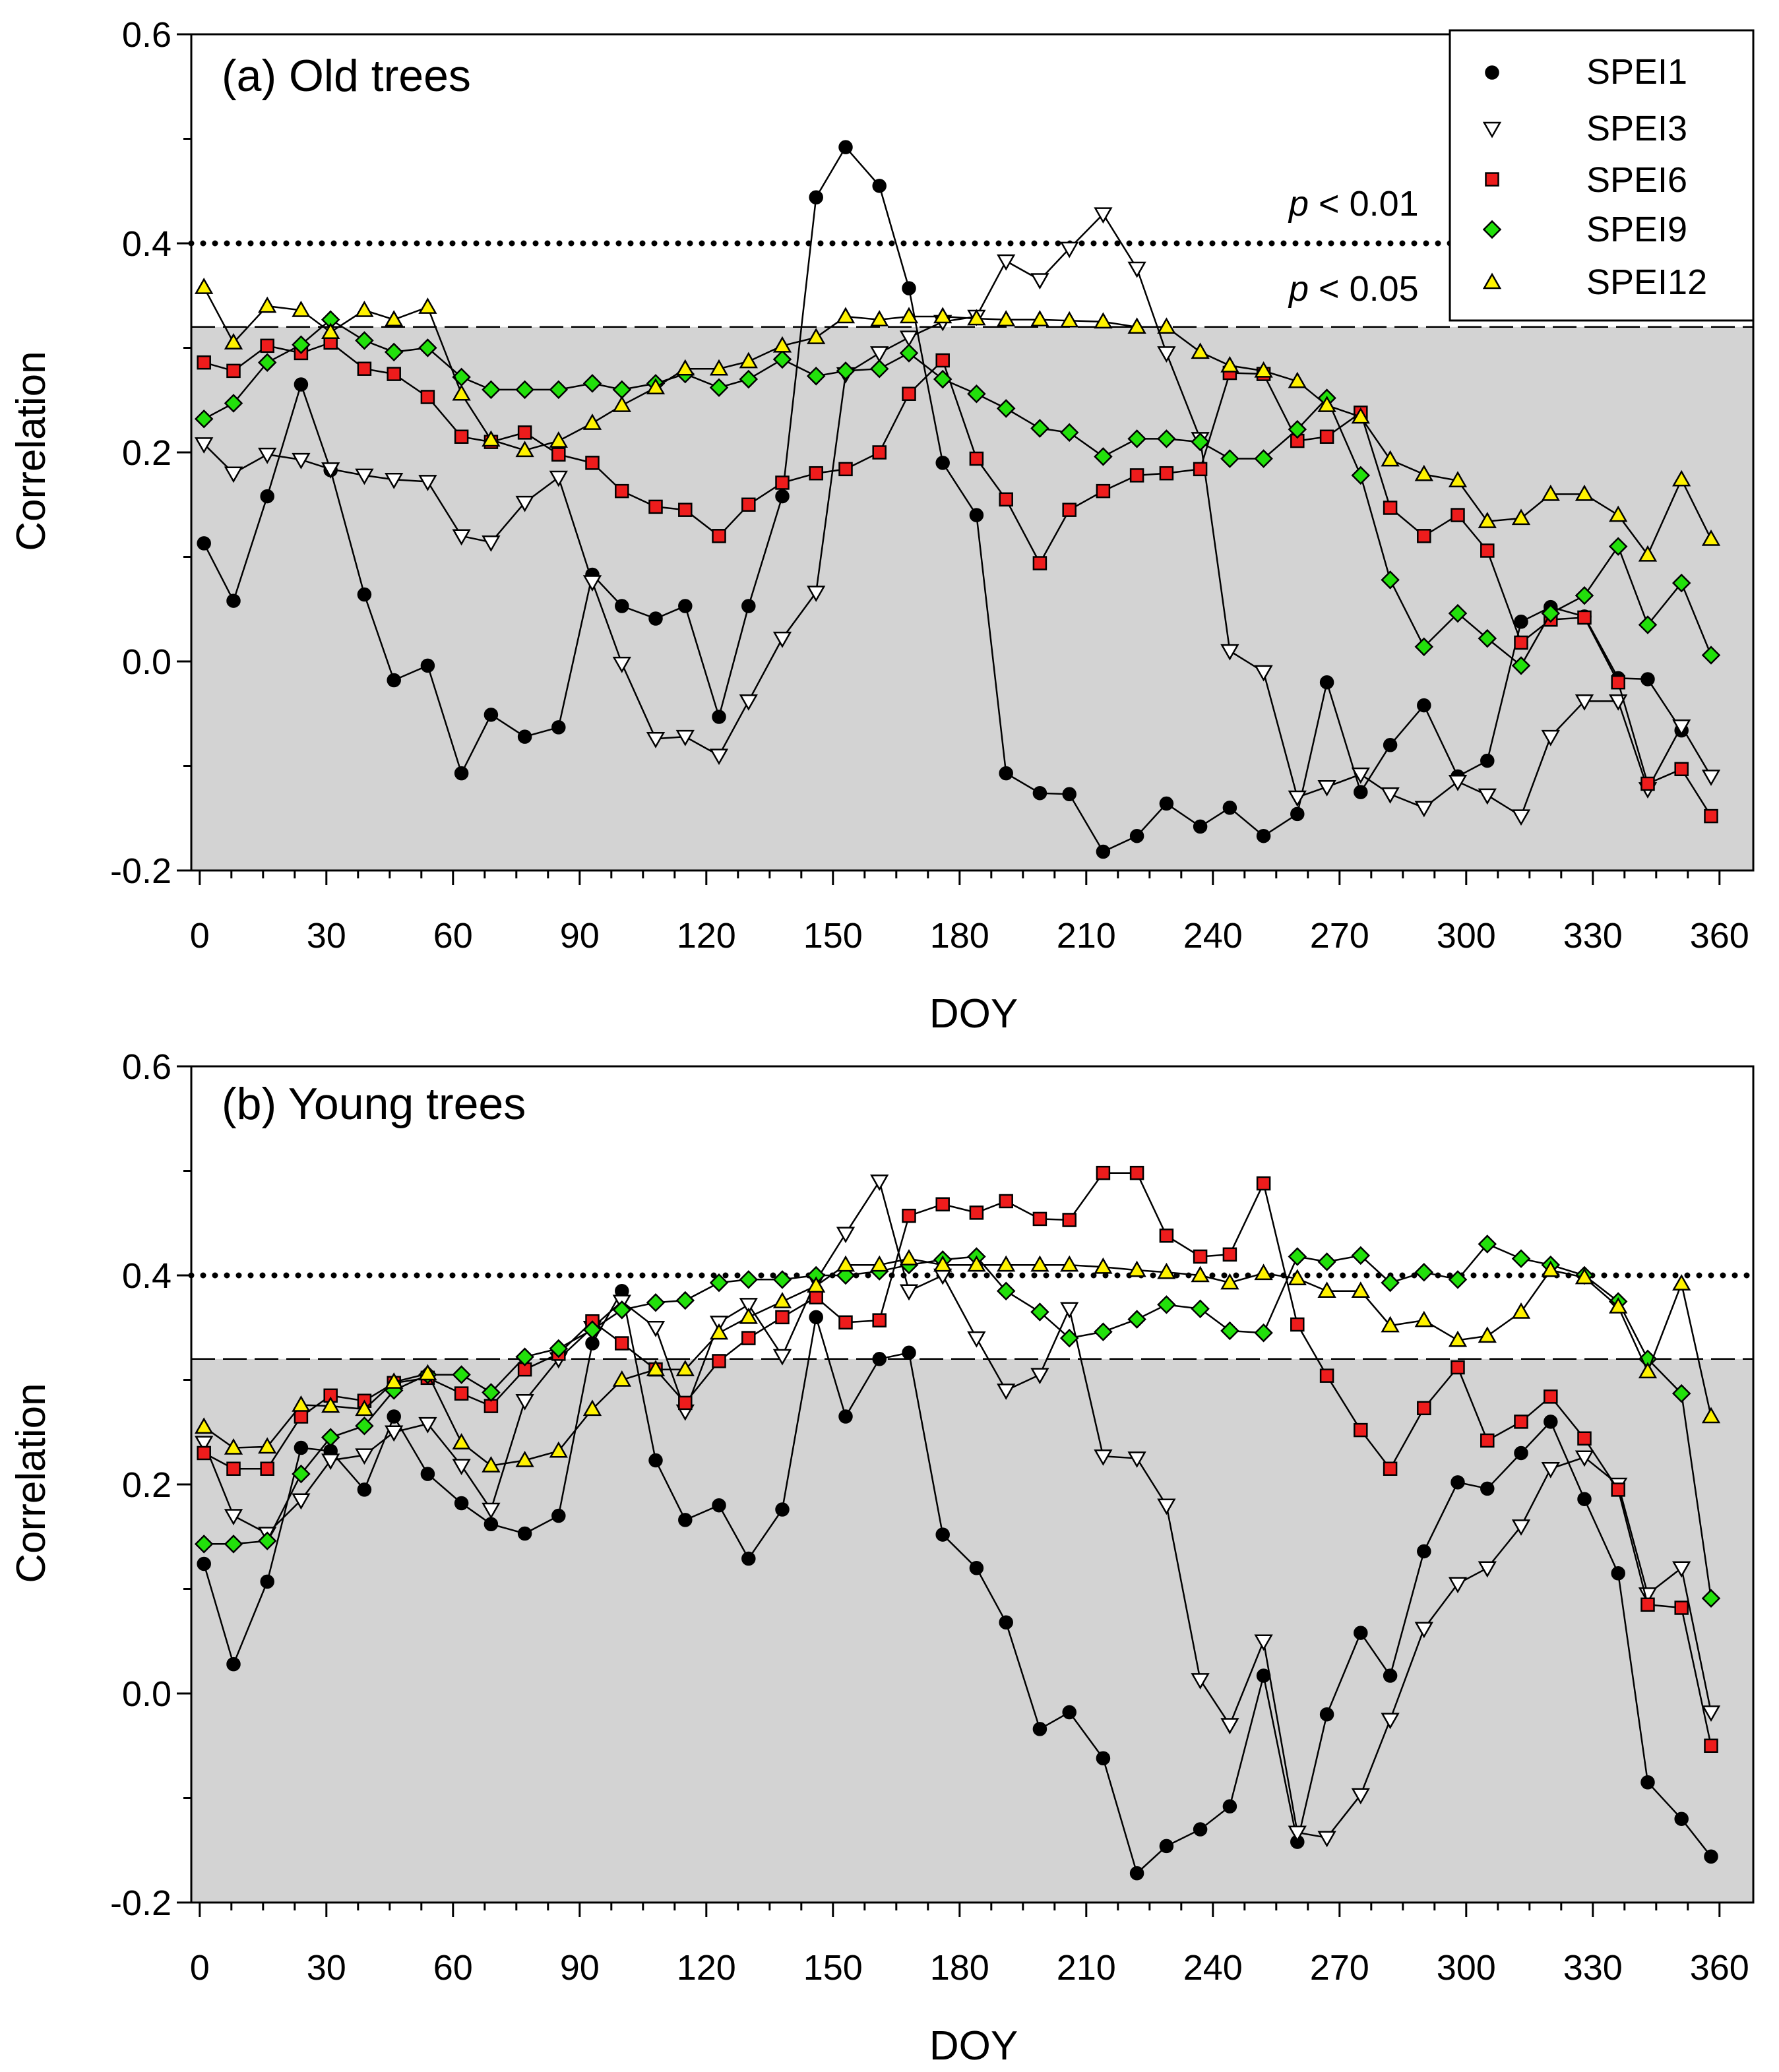 Image resolution: width=1779 pixels, height=2072 pixels. Describe the element at coordinates (147, 244) in the screenshot. I see `panel-a-y-tick-label: 0.4` at that location.